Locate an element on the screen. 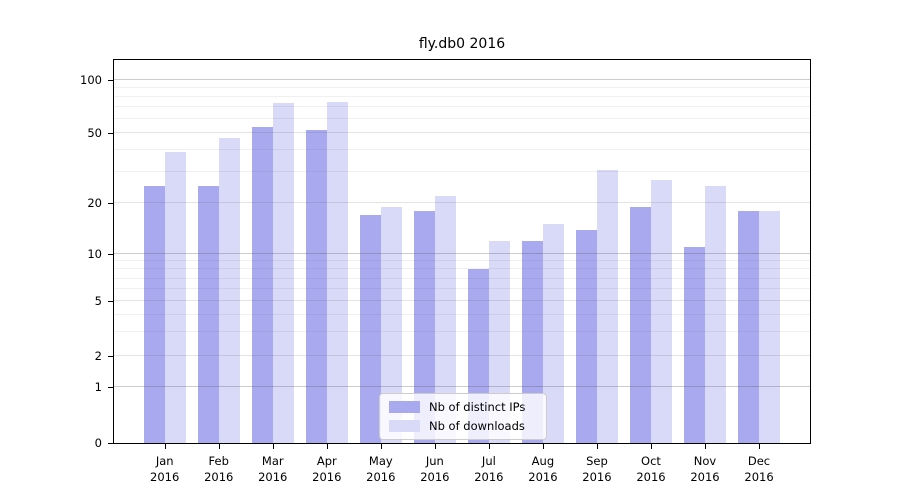  y-axis: 0 1 2 5 10 20 50 100 is located at coordinates (56, 254).